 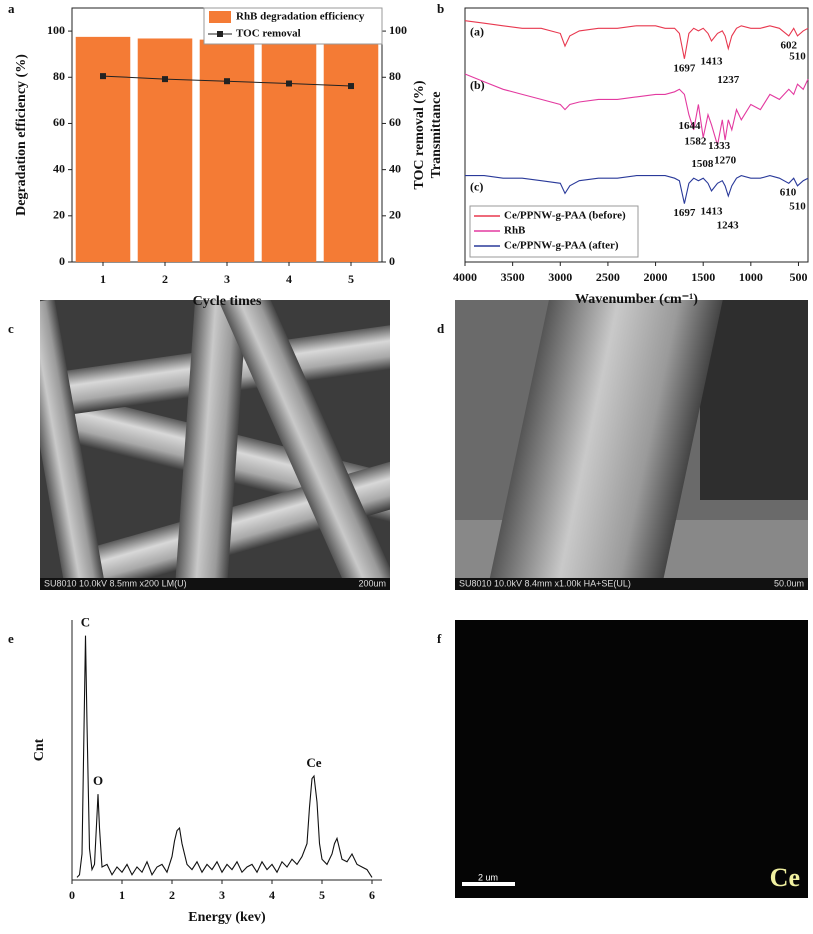 What do you see at coordinates (695, 141) in the screenshot?
I see `peak-label: 1582` at bounding box center [695, 141].